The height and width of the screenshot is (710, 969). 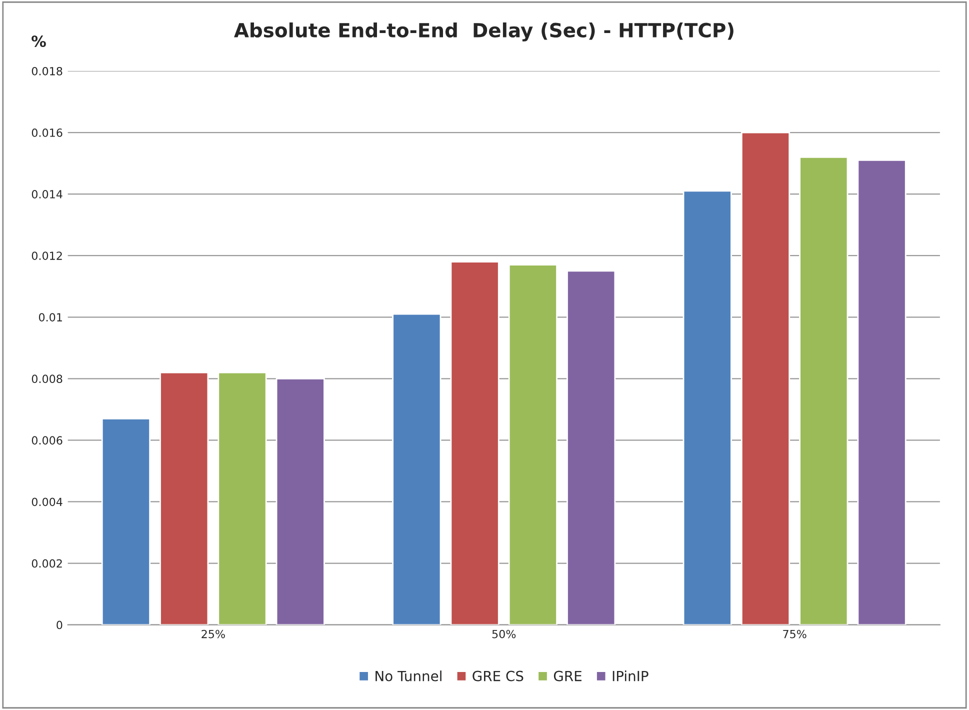 I want to click on y-tick-label: 0.004, so click(x=47, y=502).